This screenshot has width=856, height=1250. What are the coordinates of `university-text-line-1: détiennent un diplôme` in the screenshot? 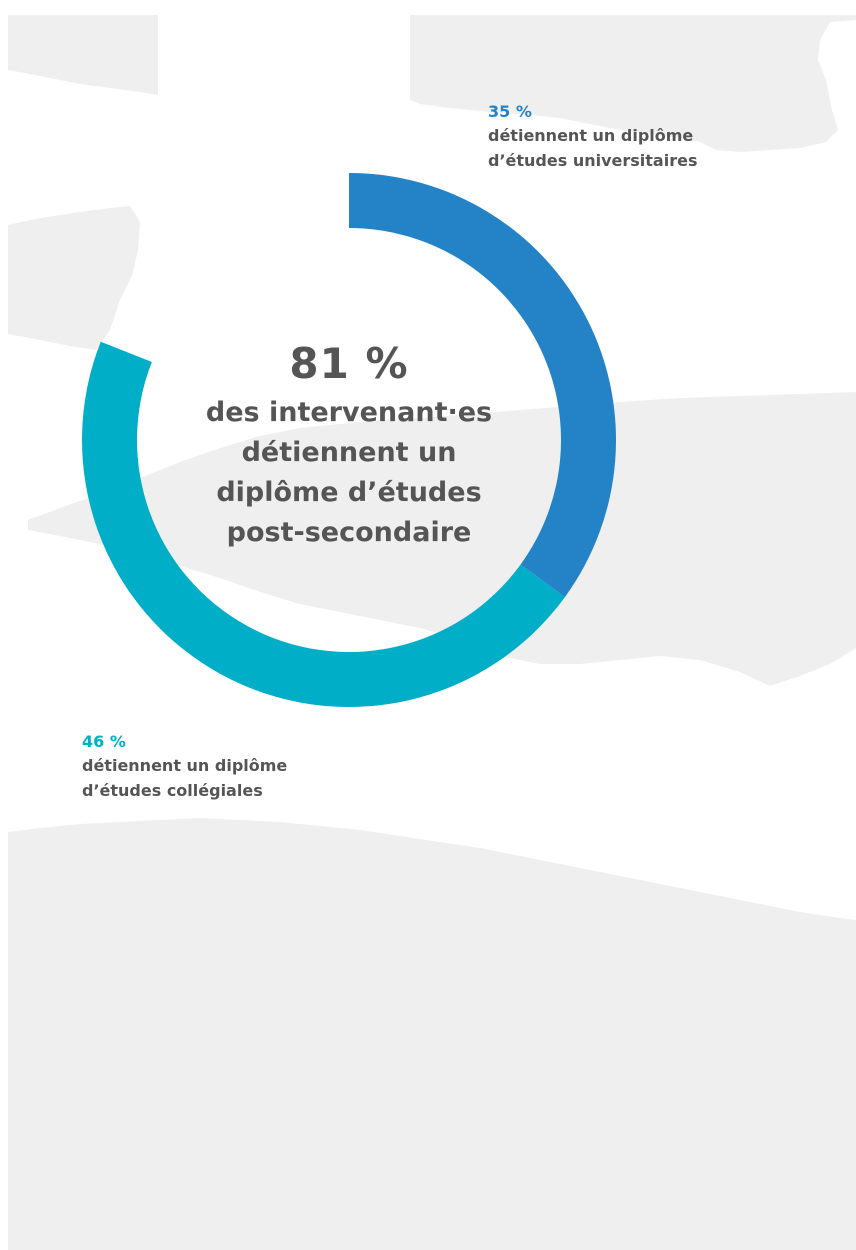 It's located at (591, 135).